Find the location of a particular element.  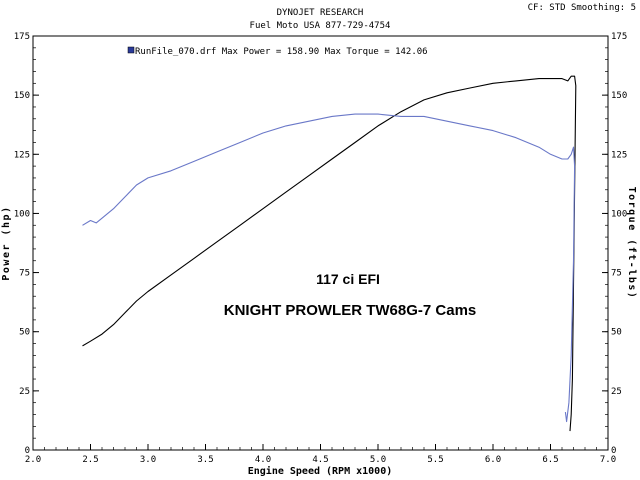

y-axis-right-label: Torque (ft-lbs) is located at coordinates (631, 243).